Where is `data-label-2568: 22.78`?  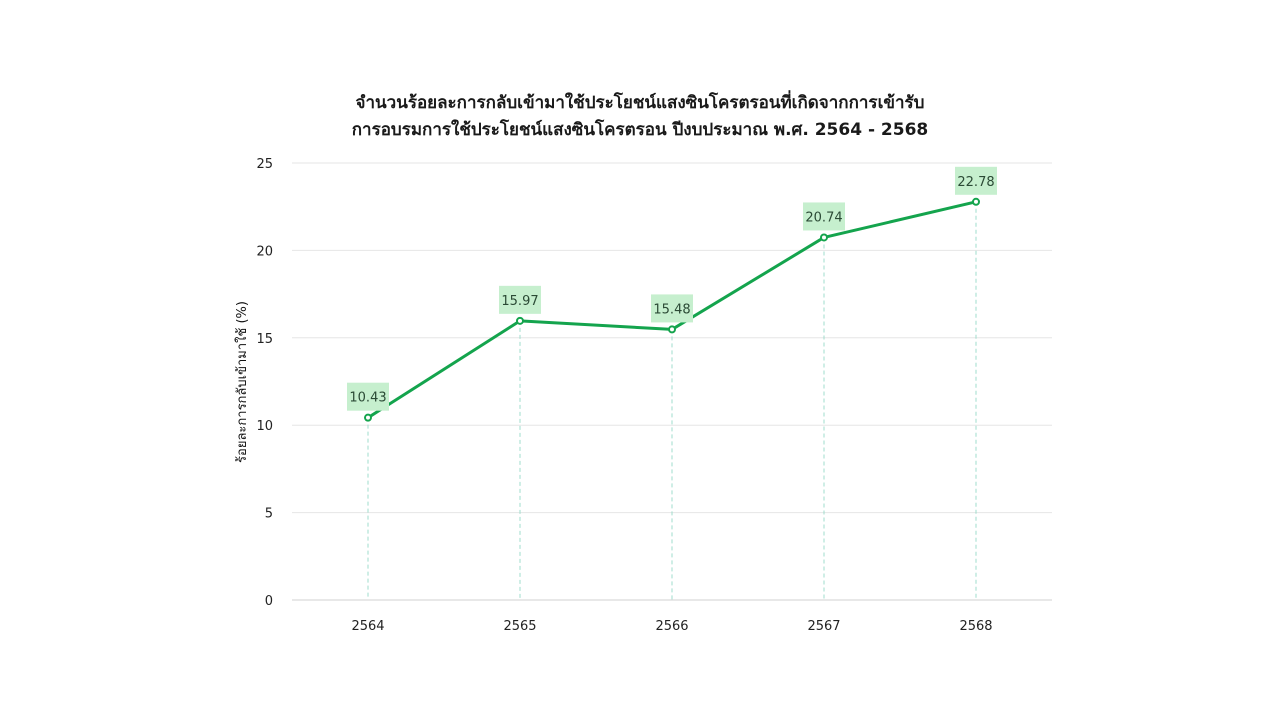
data-label-2568: 22.78 is located at coordinates (975, 182).